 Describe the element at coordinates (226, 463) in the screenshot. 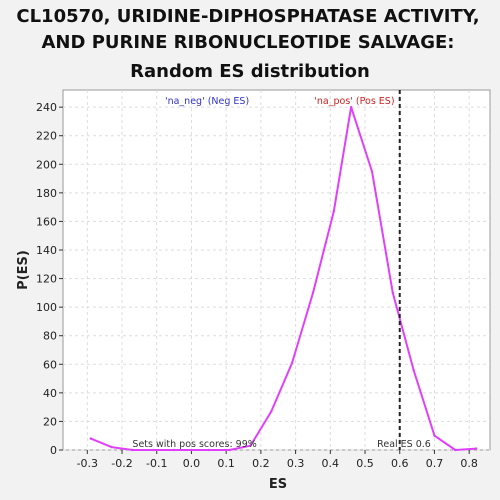

I see `x-tick-label: 0.1` at that location.